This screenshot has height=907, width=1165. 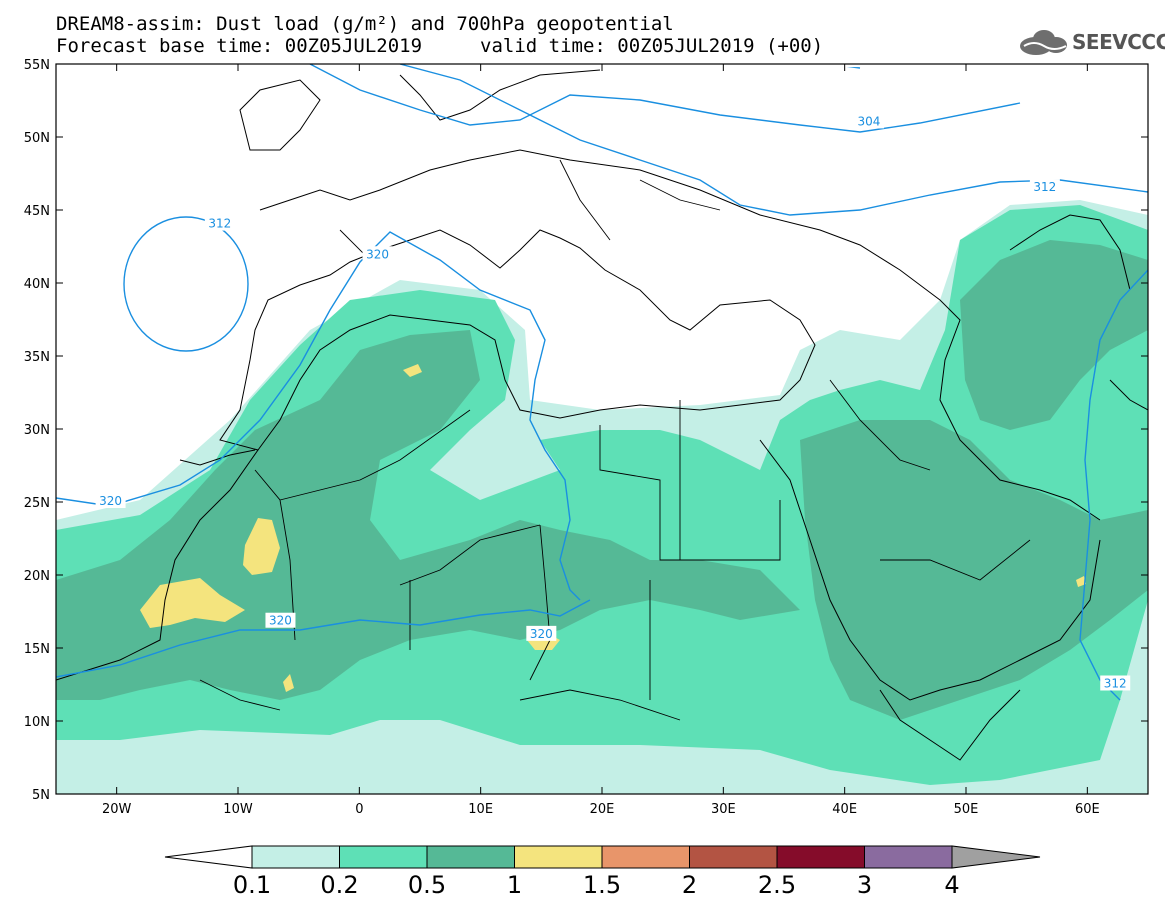 What do you see at coordinates (37, 430) in the screenshot?
I see `lat-tick-label: 30N` at bounding box center [37, 430].